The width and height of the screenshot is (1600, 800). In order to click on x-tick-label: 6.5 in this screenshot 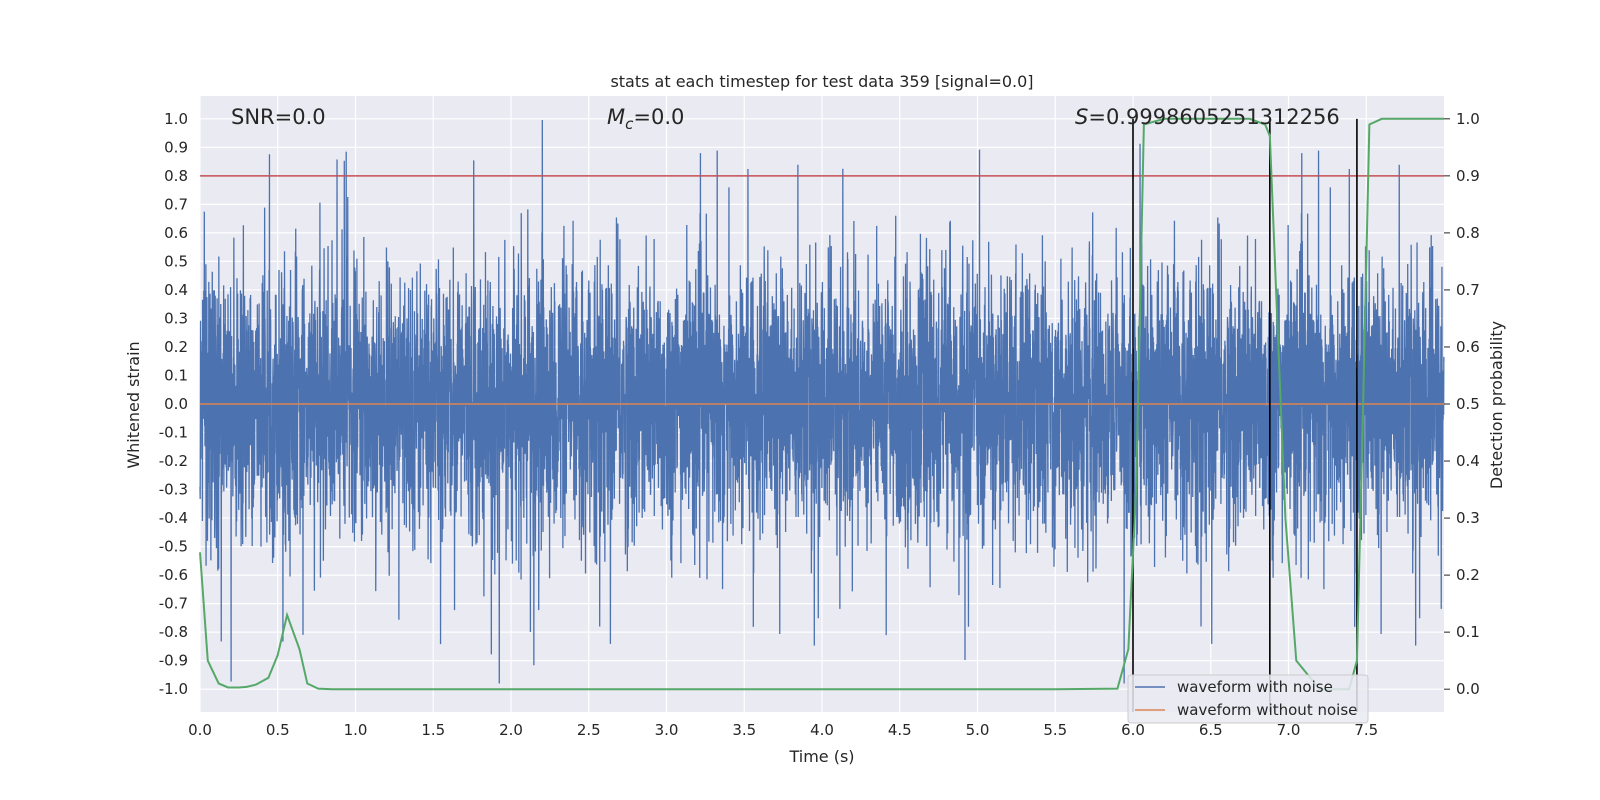, I will do `click(1211, 730)`.